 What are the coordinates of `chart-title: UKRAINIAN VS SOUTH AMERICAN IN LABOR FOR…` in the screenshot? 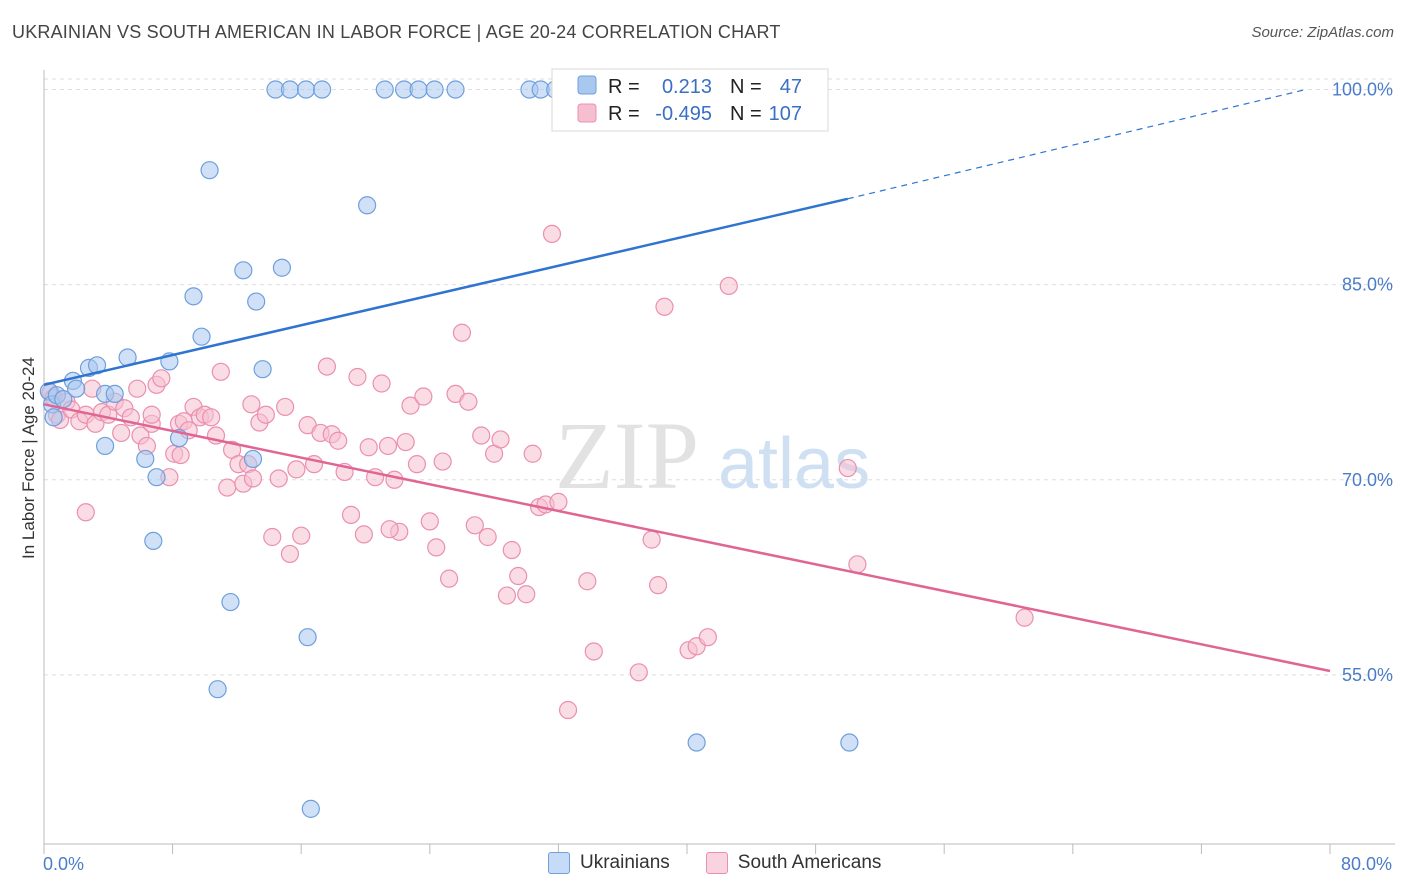 It's located at (396, 32).